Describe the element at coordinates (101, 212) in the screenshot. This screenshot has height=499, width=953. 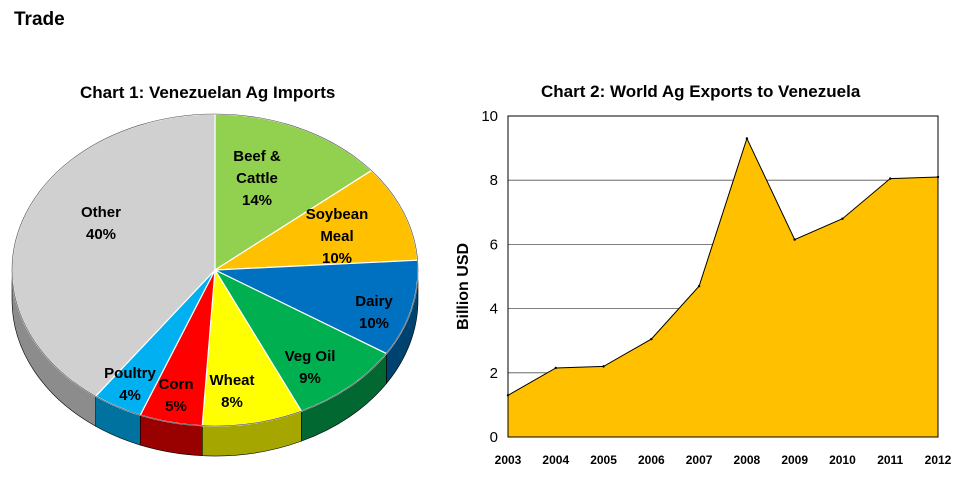
I see `pie-label-line: Other` at that location.